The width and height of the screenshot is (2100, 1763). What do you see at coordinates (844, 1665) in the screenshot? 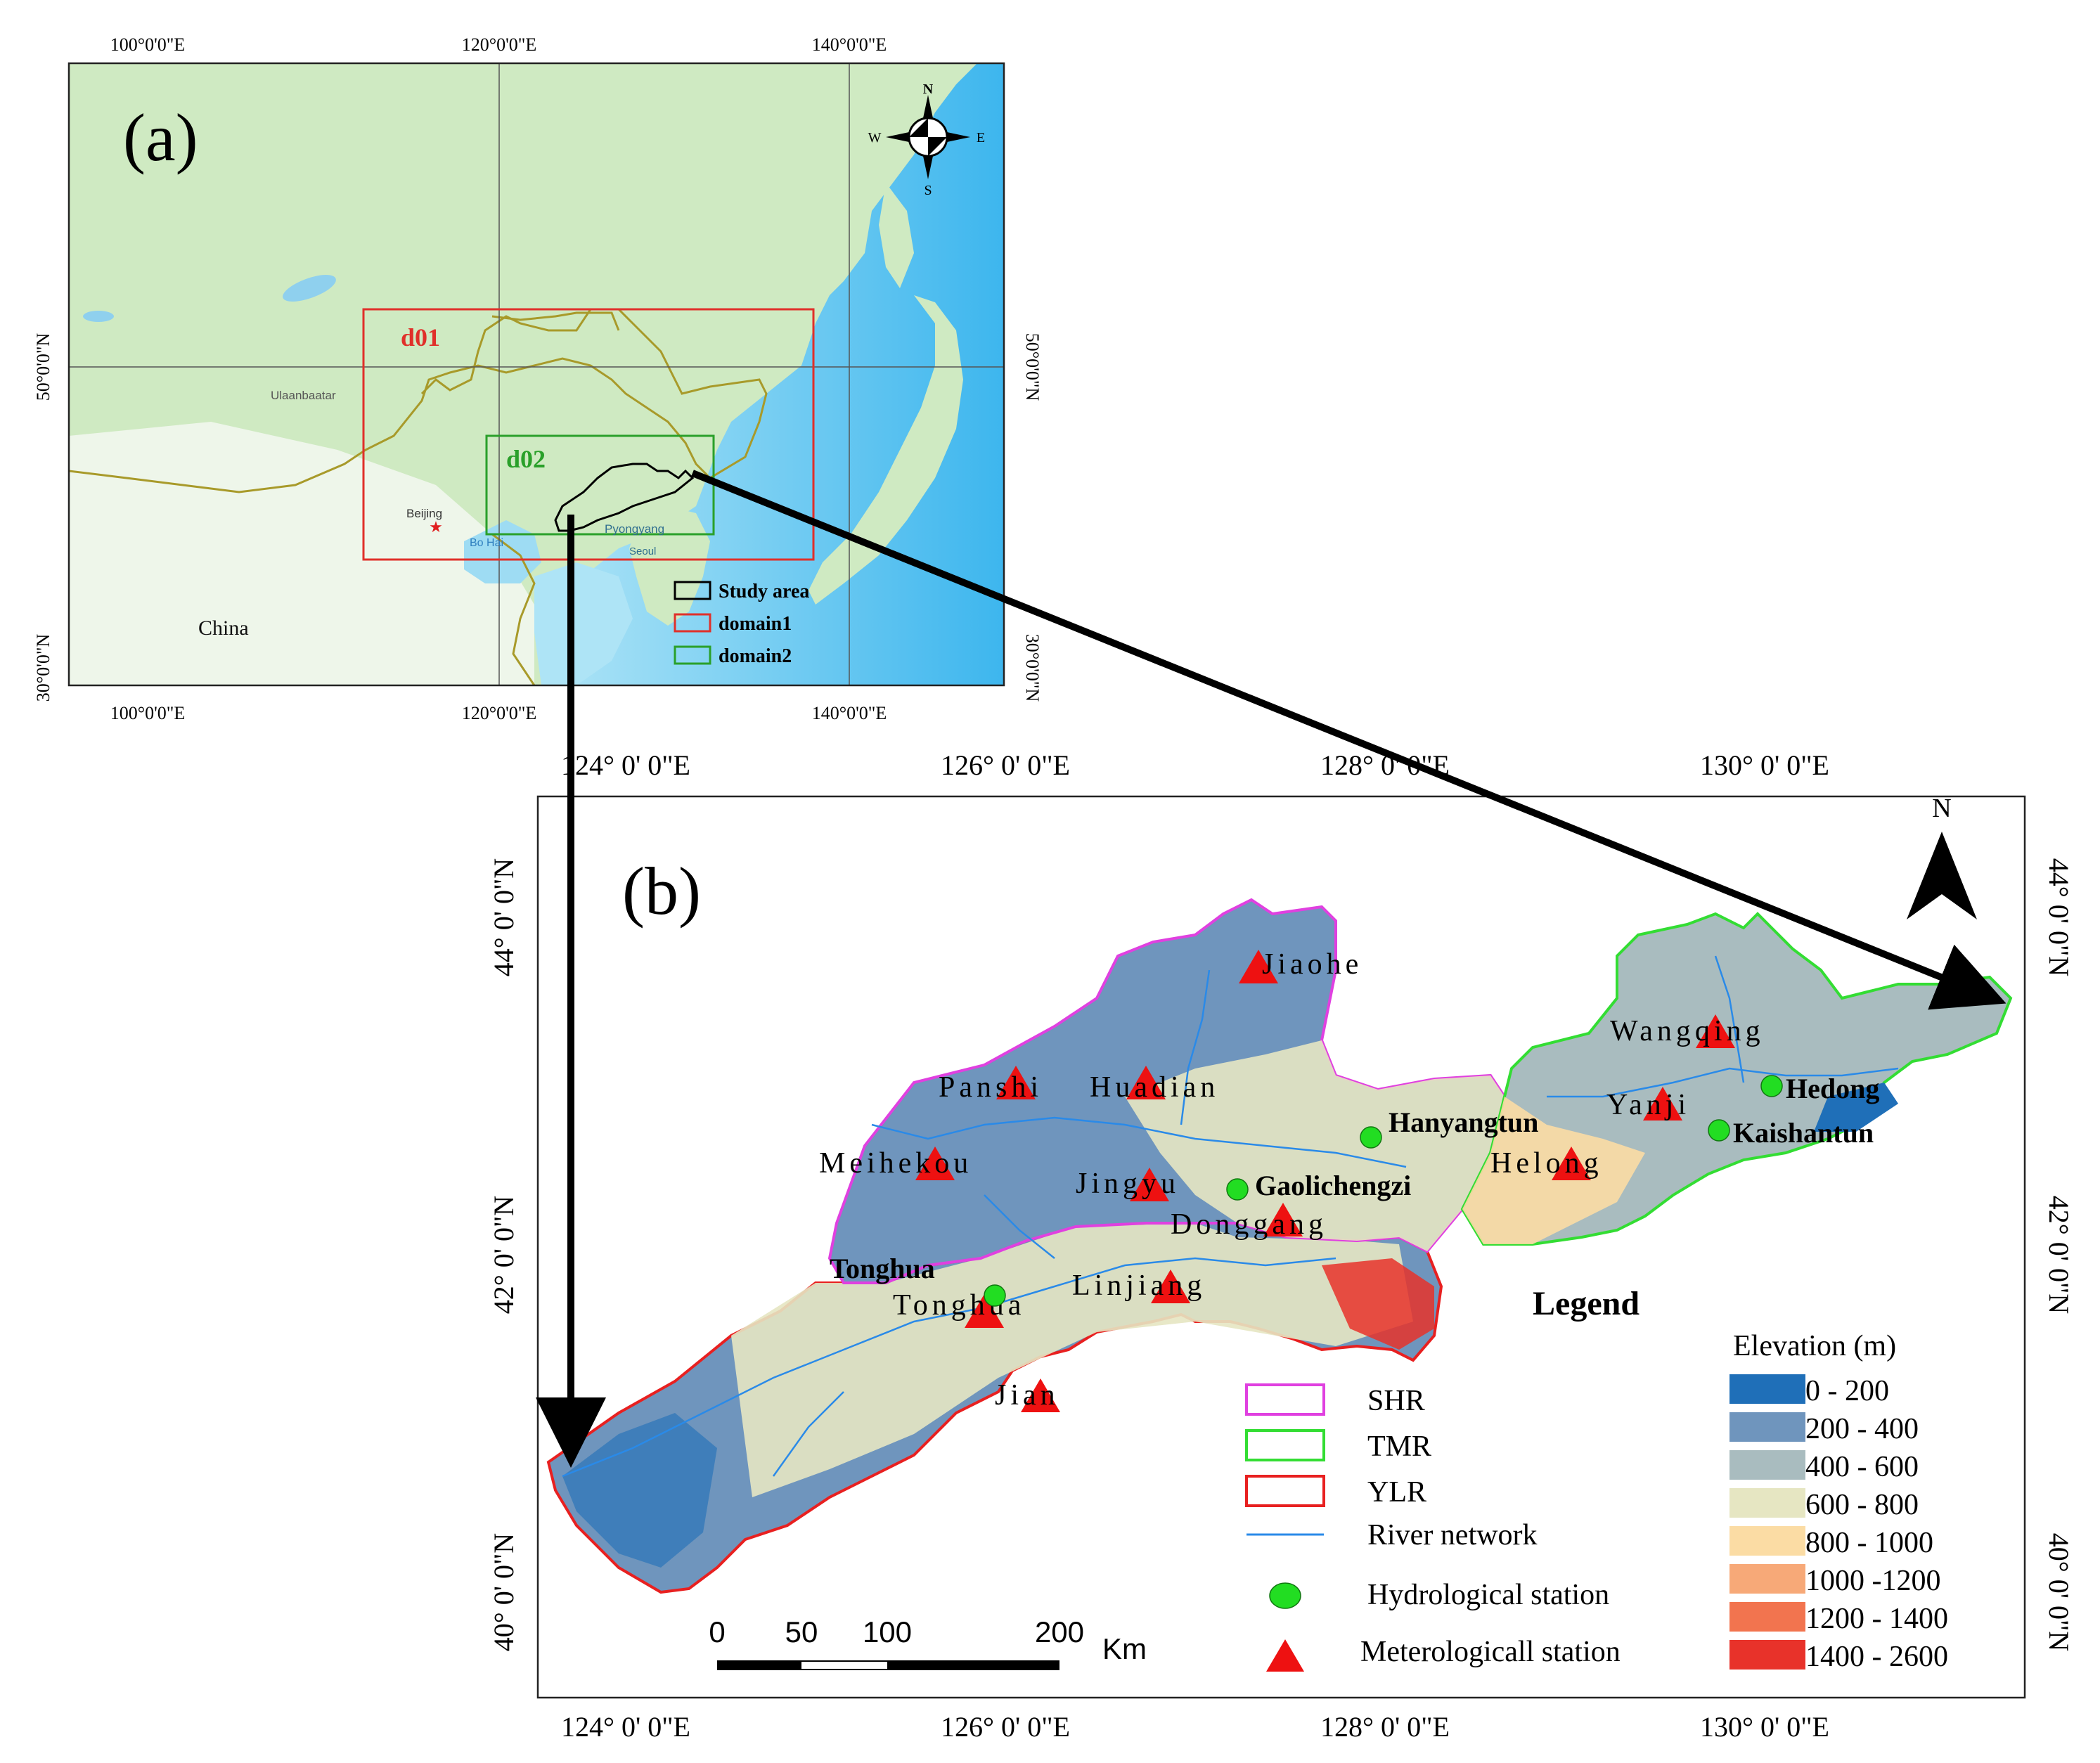
I see `scale-bar-segment` at bounding box center [844, 1665].